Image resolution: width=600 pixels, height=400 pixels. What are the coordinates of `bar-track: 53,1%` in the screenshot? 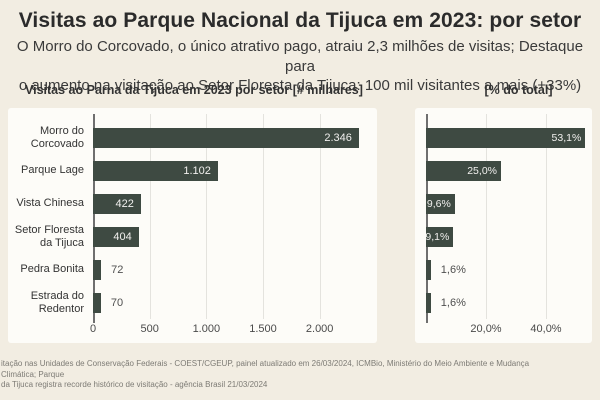 It's located at (509, 137).